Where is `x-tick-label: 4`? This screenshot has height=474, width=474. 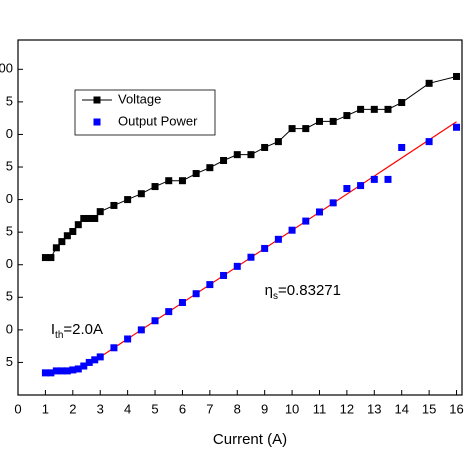 x-tick-label: 4 is located at coordinates (127, 408).